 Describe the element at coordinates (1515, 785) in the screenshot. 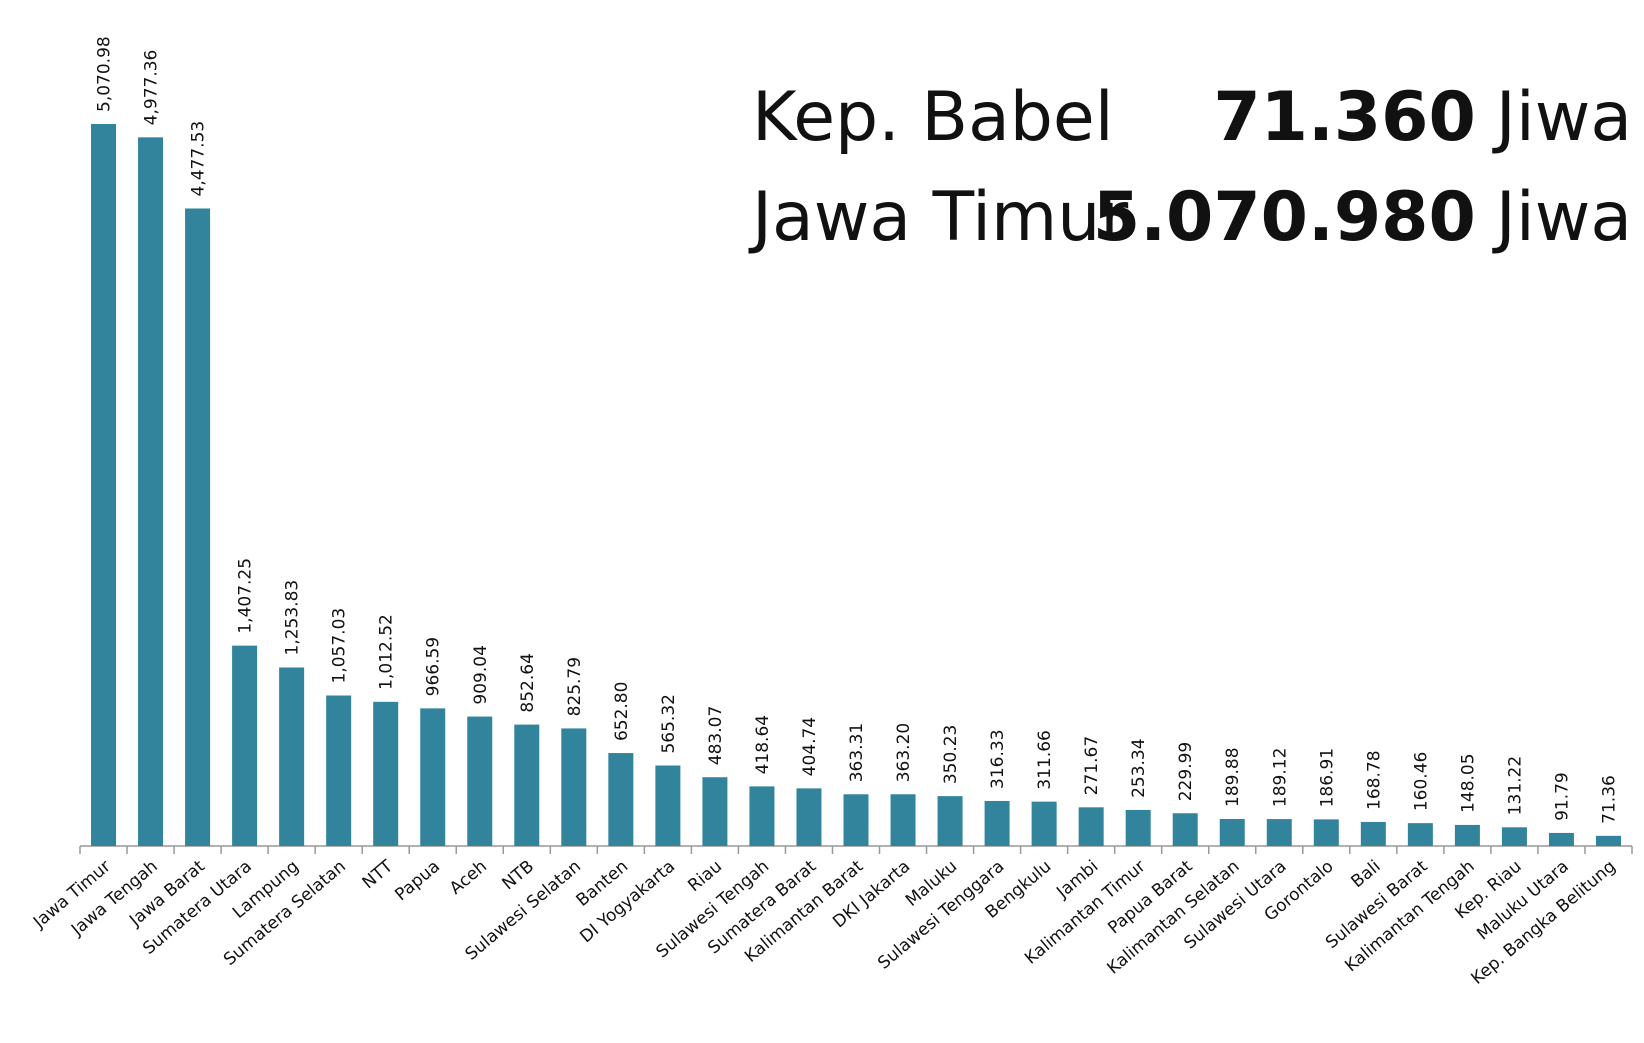

I see `value-label: 131.22` at that location.